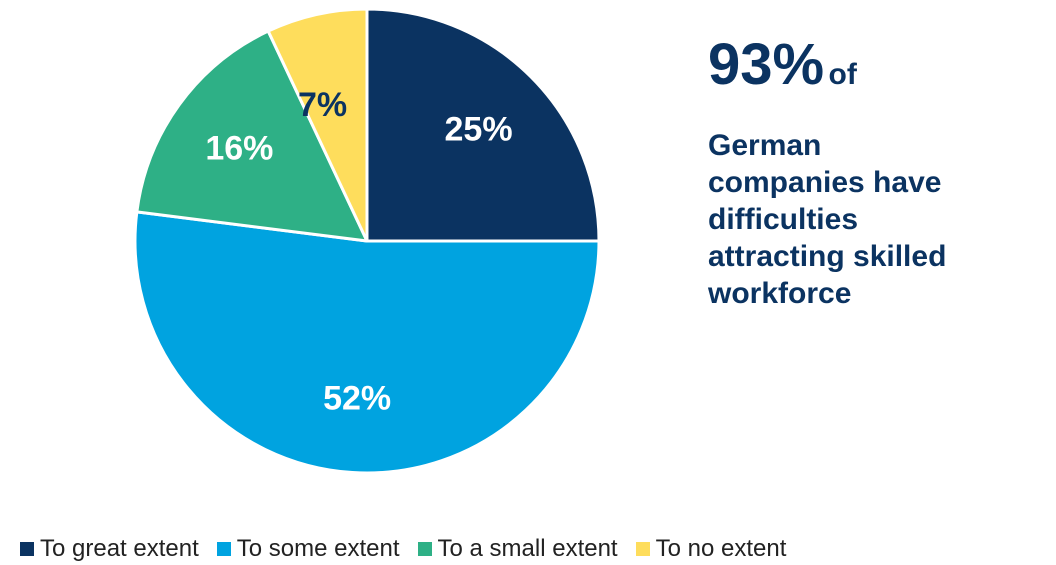 This screenshot has width=1056, height=565. Describe the element at coordinates (780, 293) in the screenshot. I see `callout-line: workforce` at that location.